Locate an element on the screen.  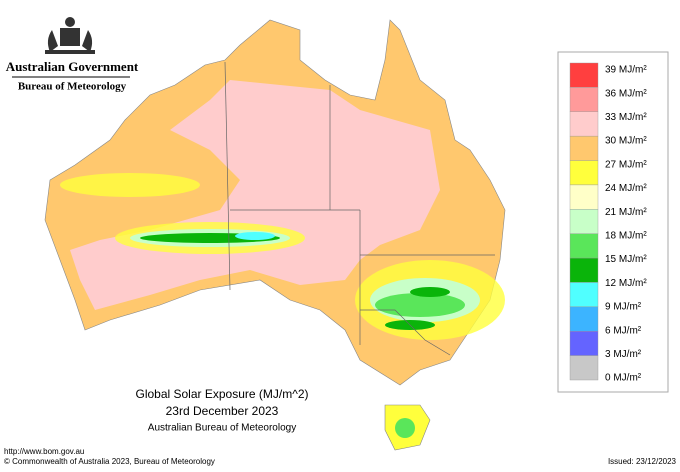
legend-label: 18 MJ/m² is located at coordinates (626, 235).